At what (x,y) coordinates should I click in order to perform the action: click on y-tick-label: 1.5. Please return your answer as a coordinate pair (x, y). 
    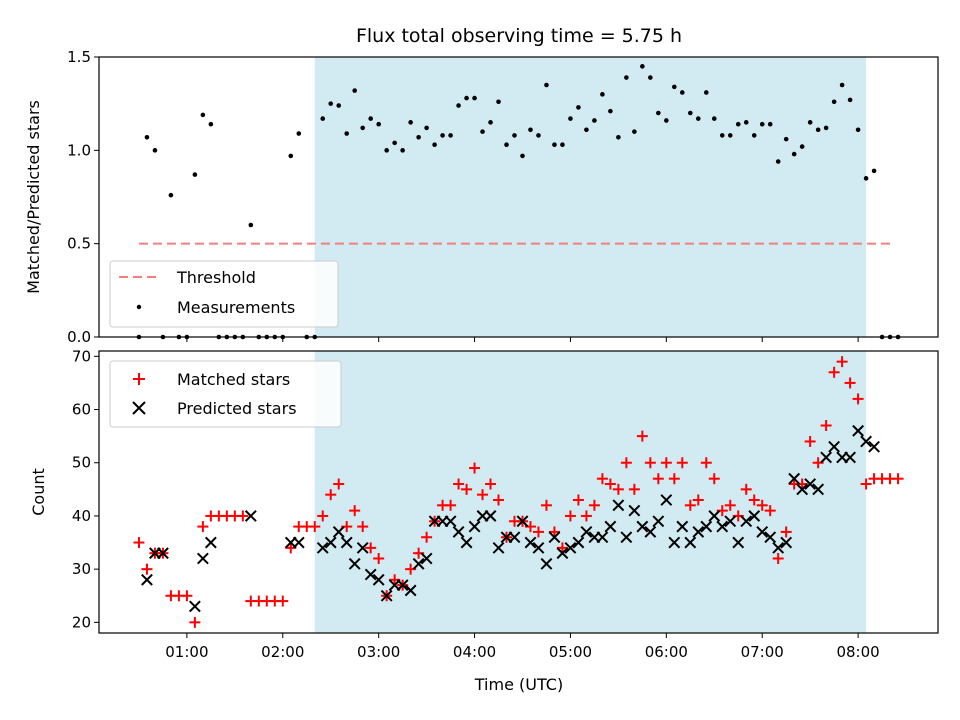
    Looking at the image, I should click on (79, 57).